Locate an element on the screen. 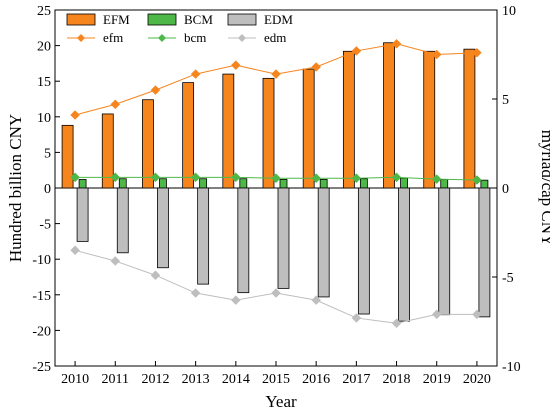  legend-swatch-edm is located at coordinates (242, 19).